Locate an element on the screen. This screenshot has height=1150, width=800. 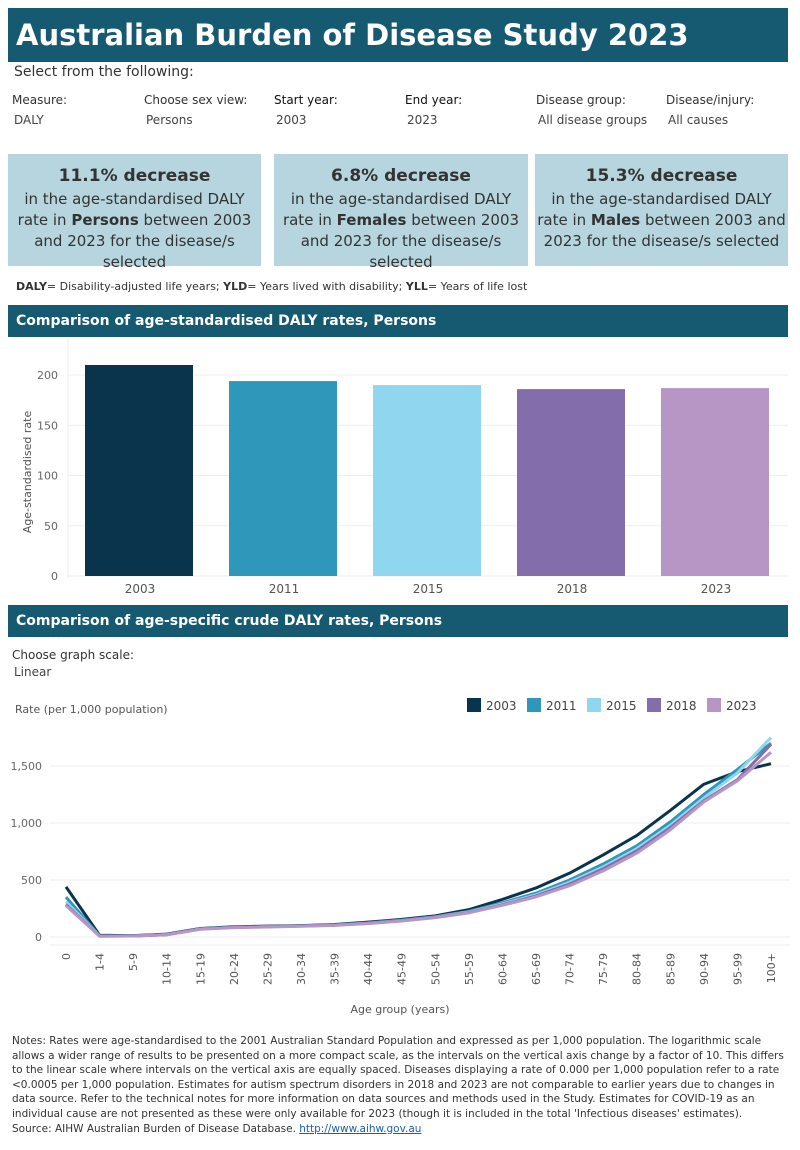
legend-swatch-2023 is located at coordinates (714, 705).